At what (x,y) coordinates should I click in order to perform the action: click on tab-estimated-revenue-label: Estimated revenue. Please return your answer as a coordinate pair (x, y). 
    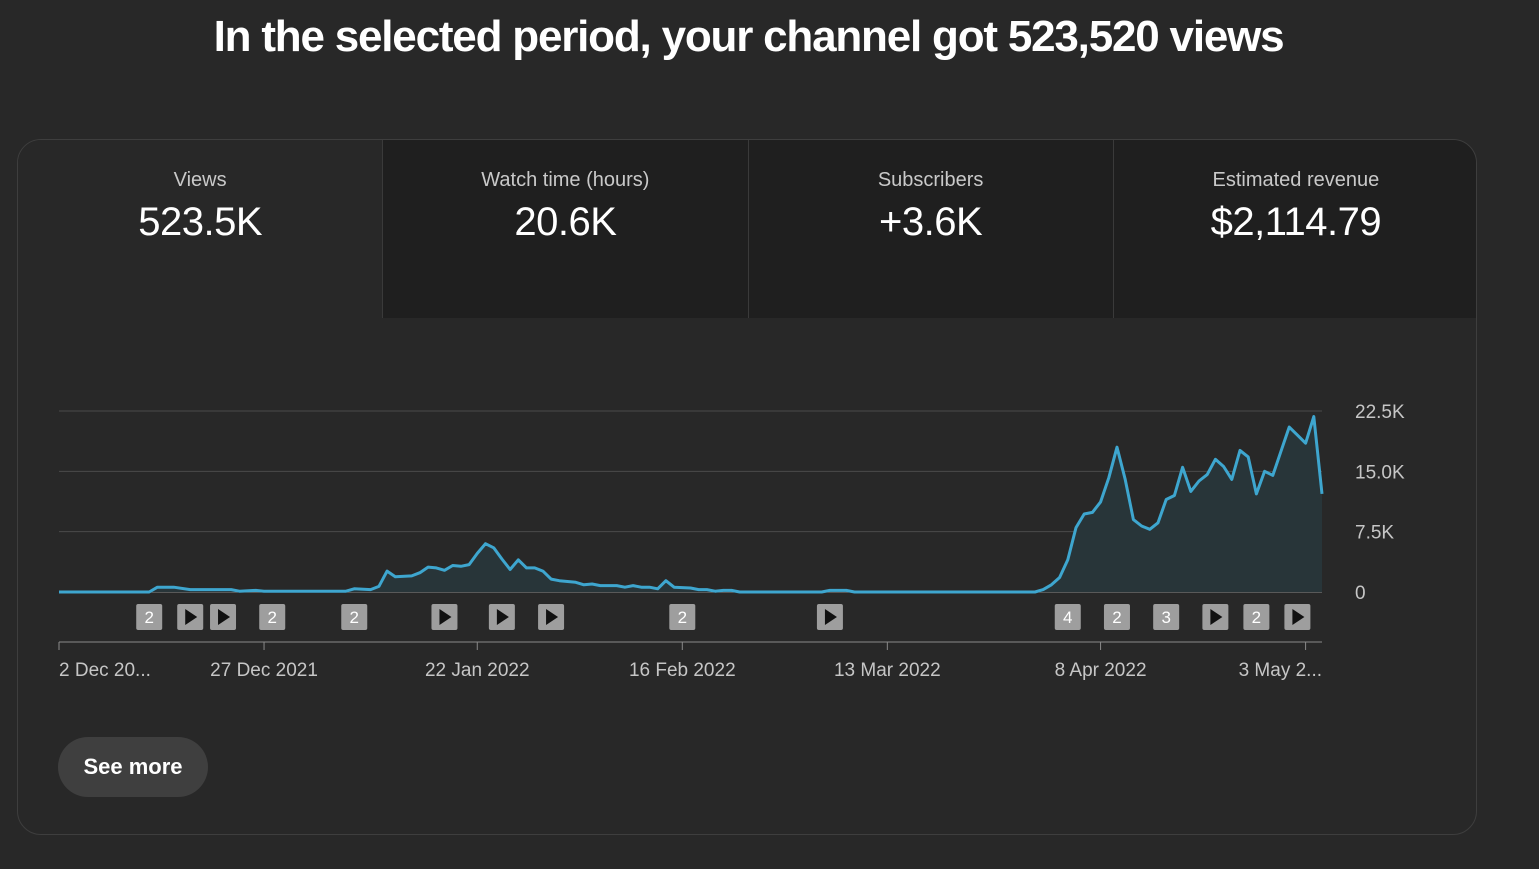
    Looking at the image, I should click on (1296, 180).